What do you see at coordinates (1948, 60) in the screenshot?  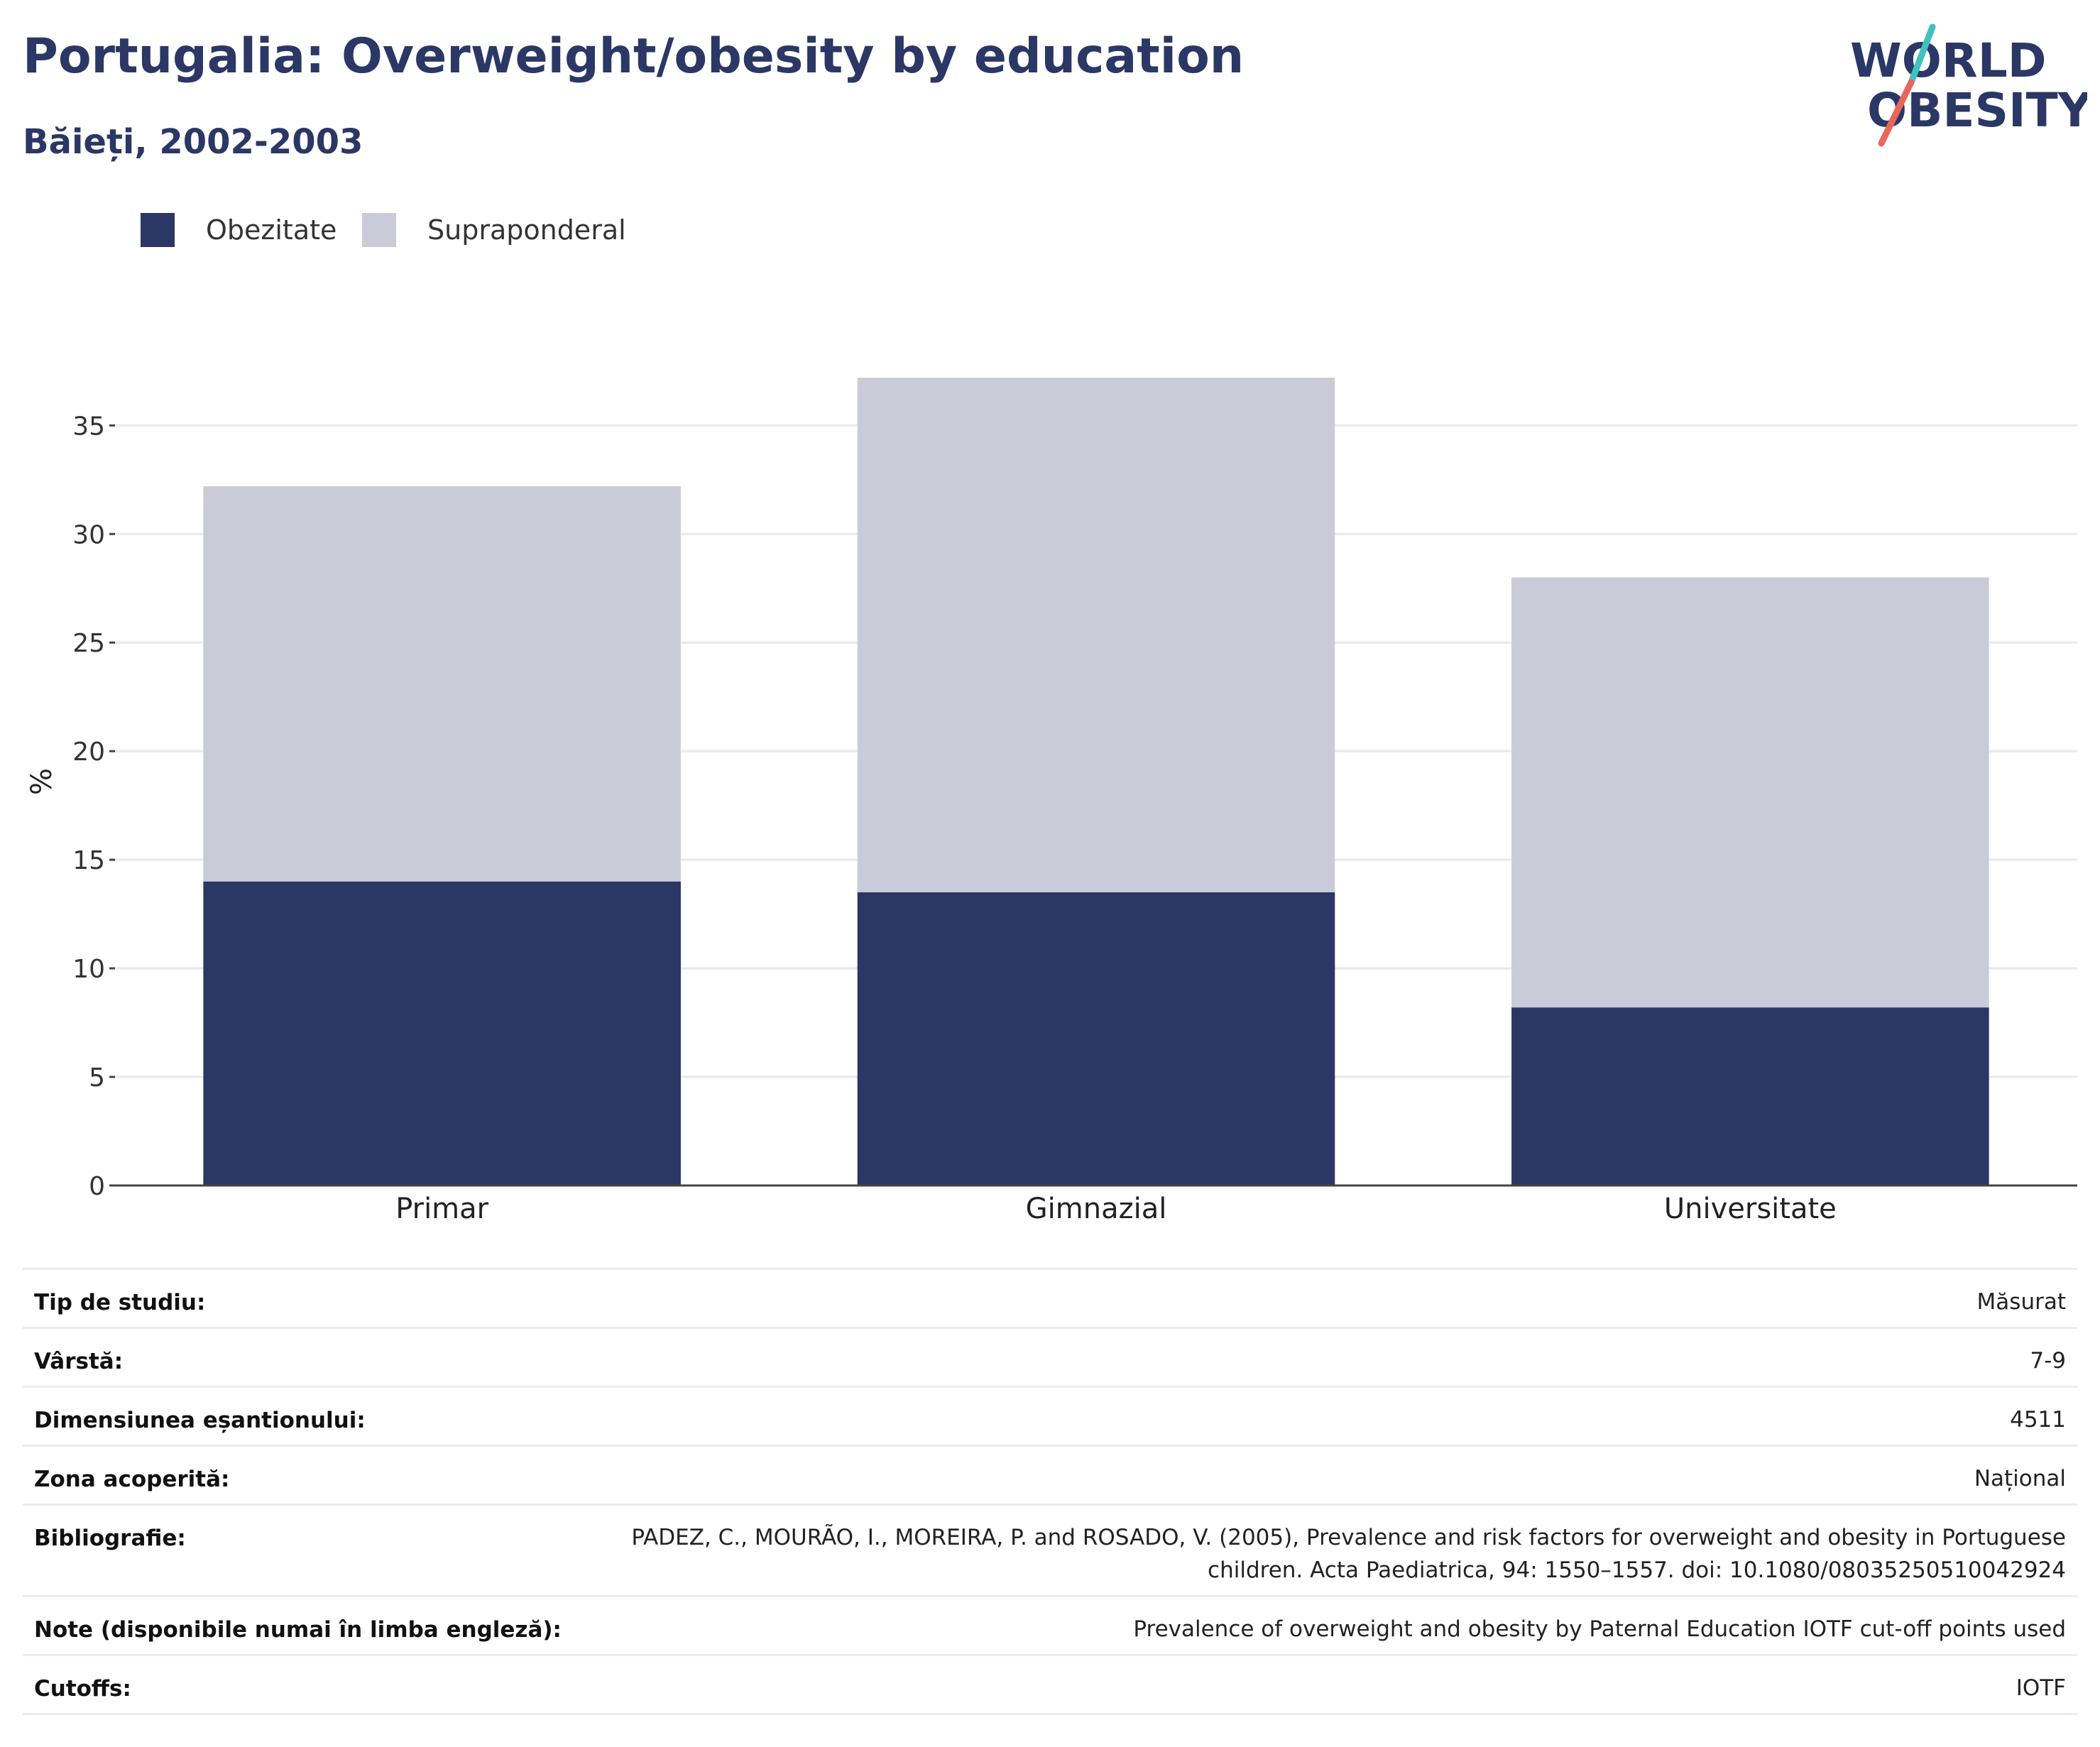 I see `logo-text-world: WORLD` at bounding box center [1948, 60].